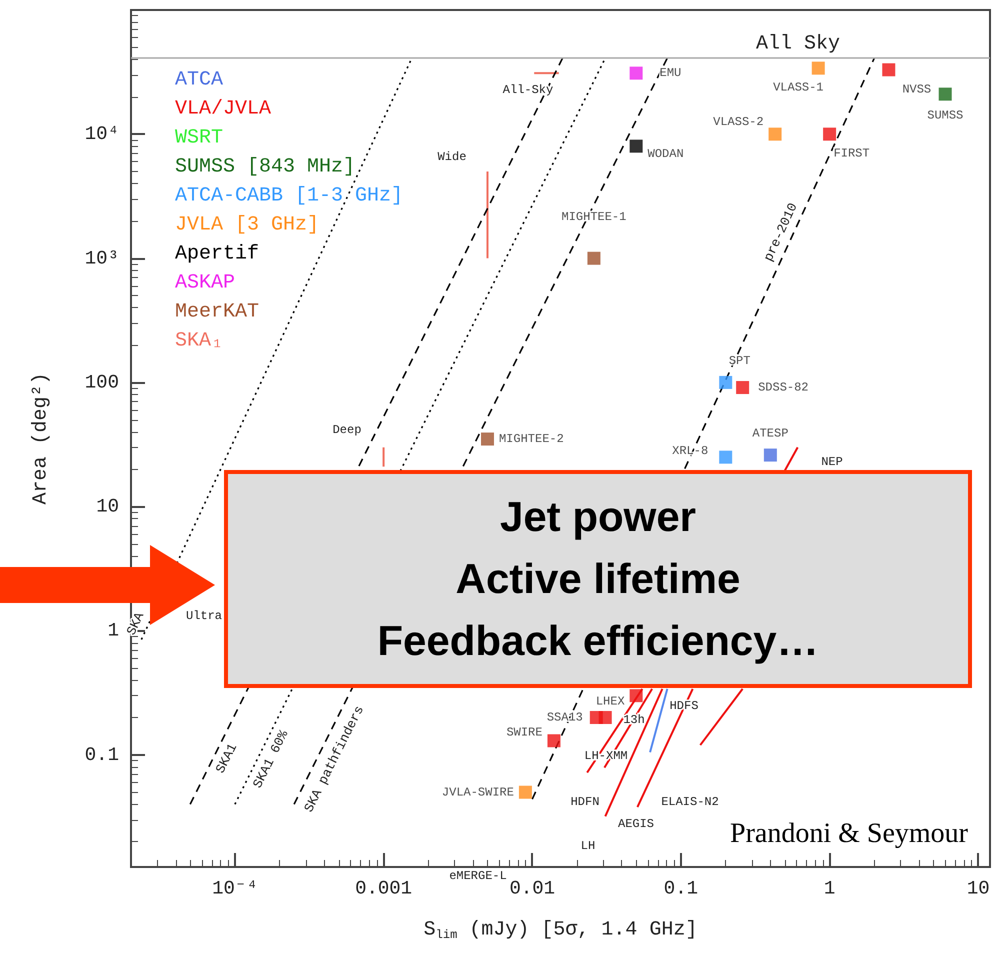  Describe the element at coordinates (849, 834) in the screenshot. I see `annotation: Prandoni & Seymour` at that location.